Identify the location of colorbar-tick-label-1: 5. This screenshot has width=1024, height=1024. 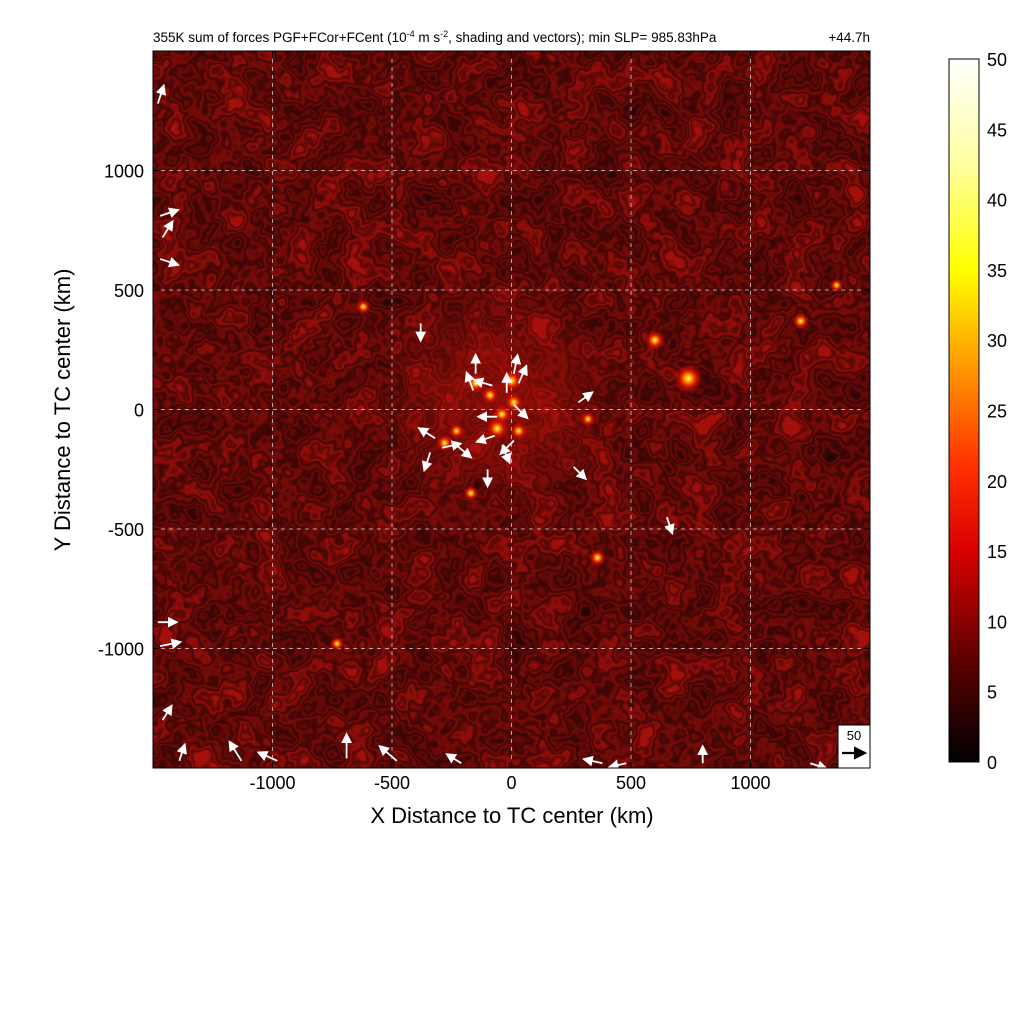
(992, 693).